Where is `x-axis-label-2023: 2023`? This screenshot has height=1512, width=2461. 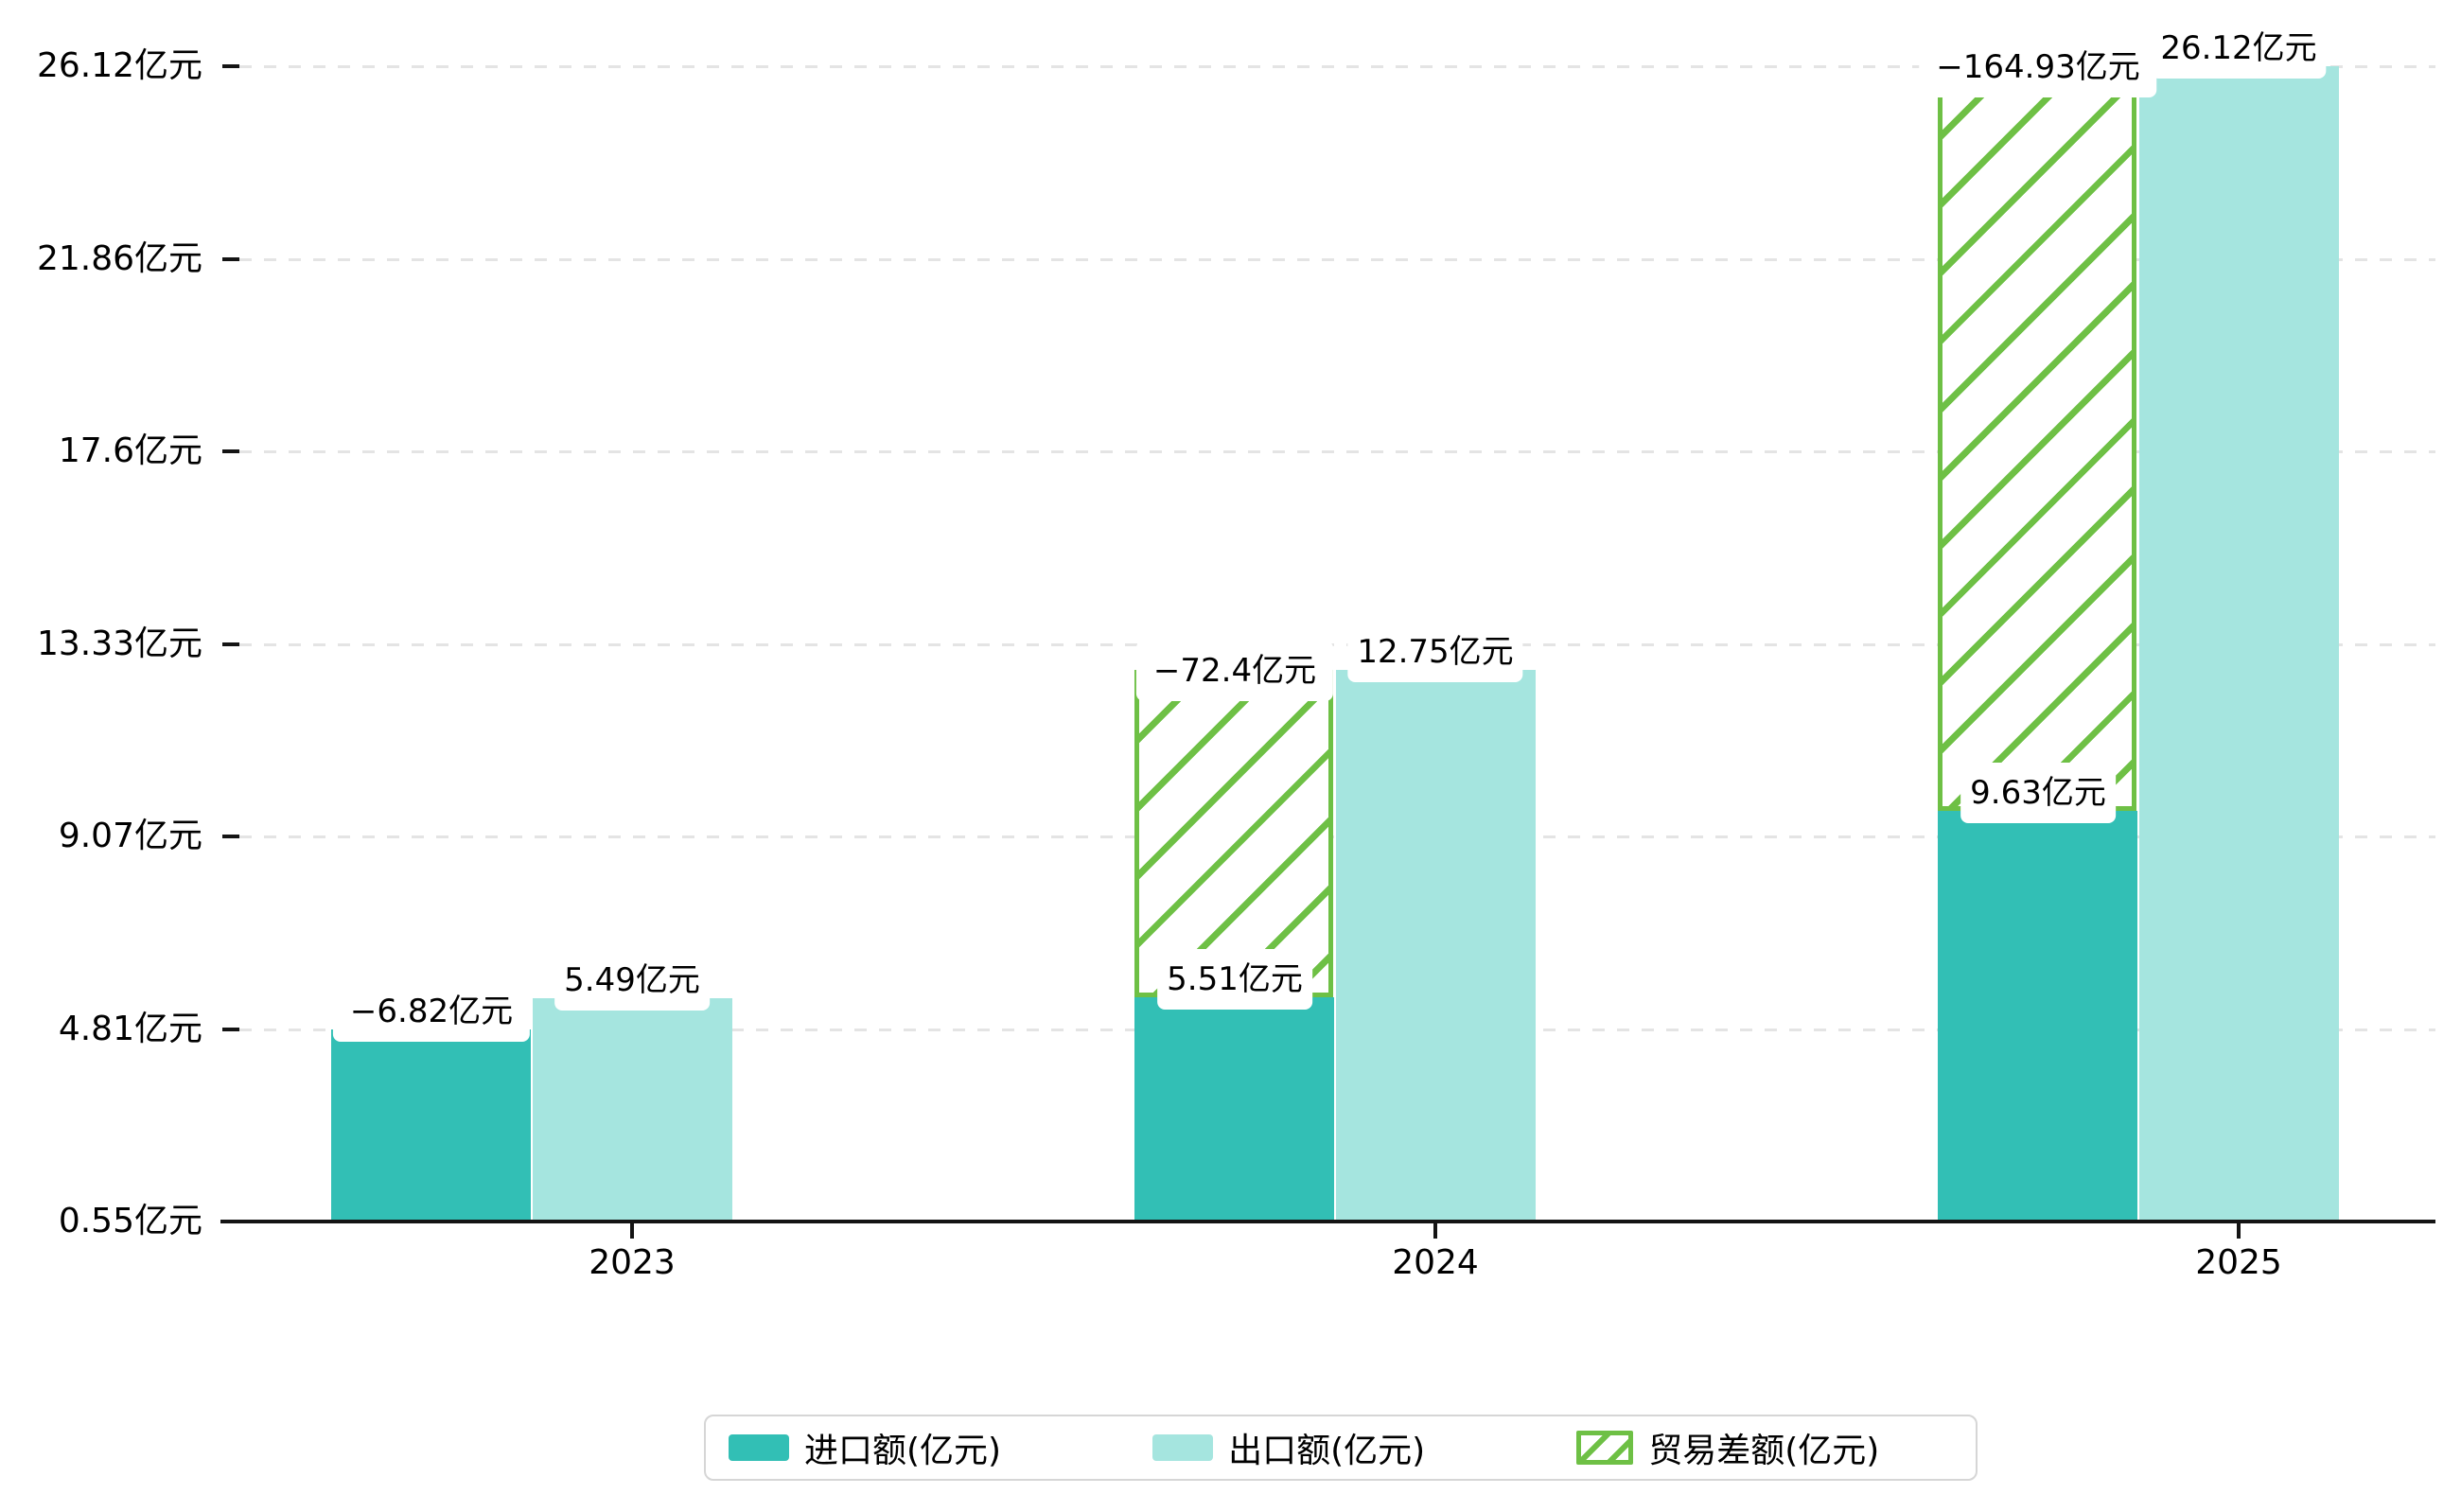
x-axis-label-2023: 2023 is located at coordinates (632, 1262).